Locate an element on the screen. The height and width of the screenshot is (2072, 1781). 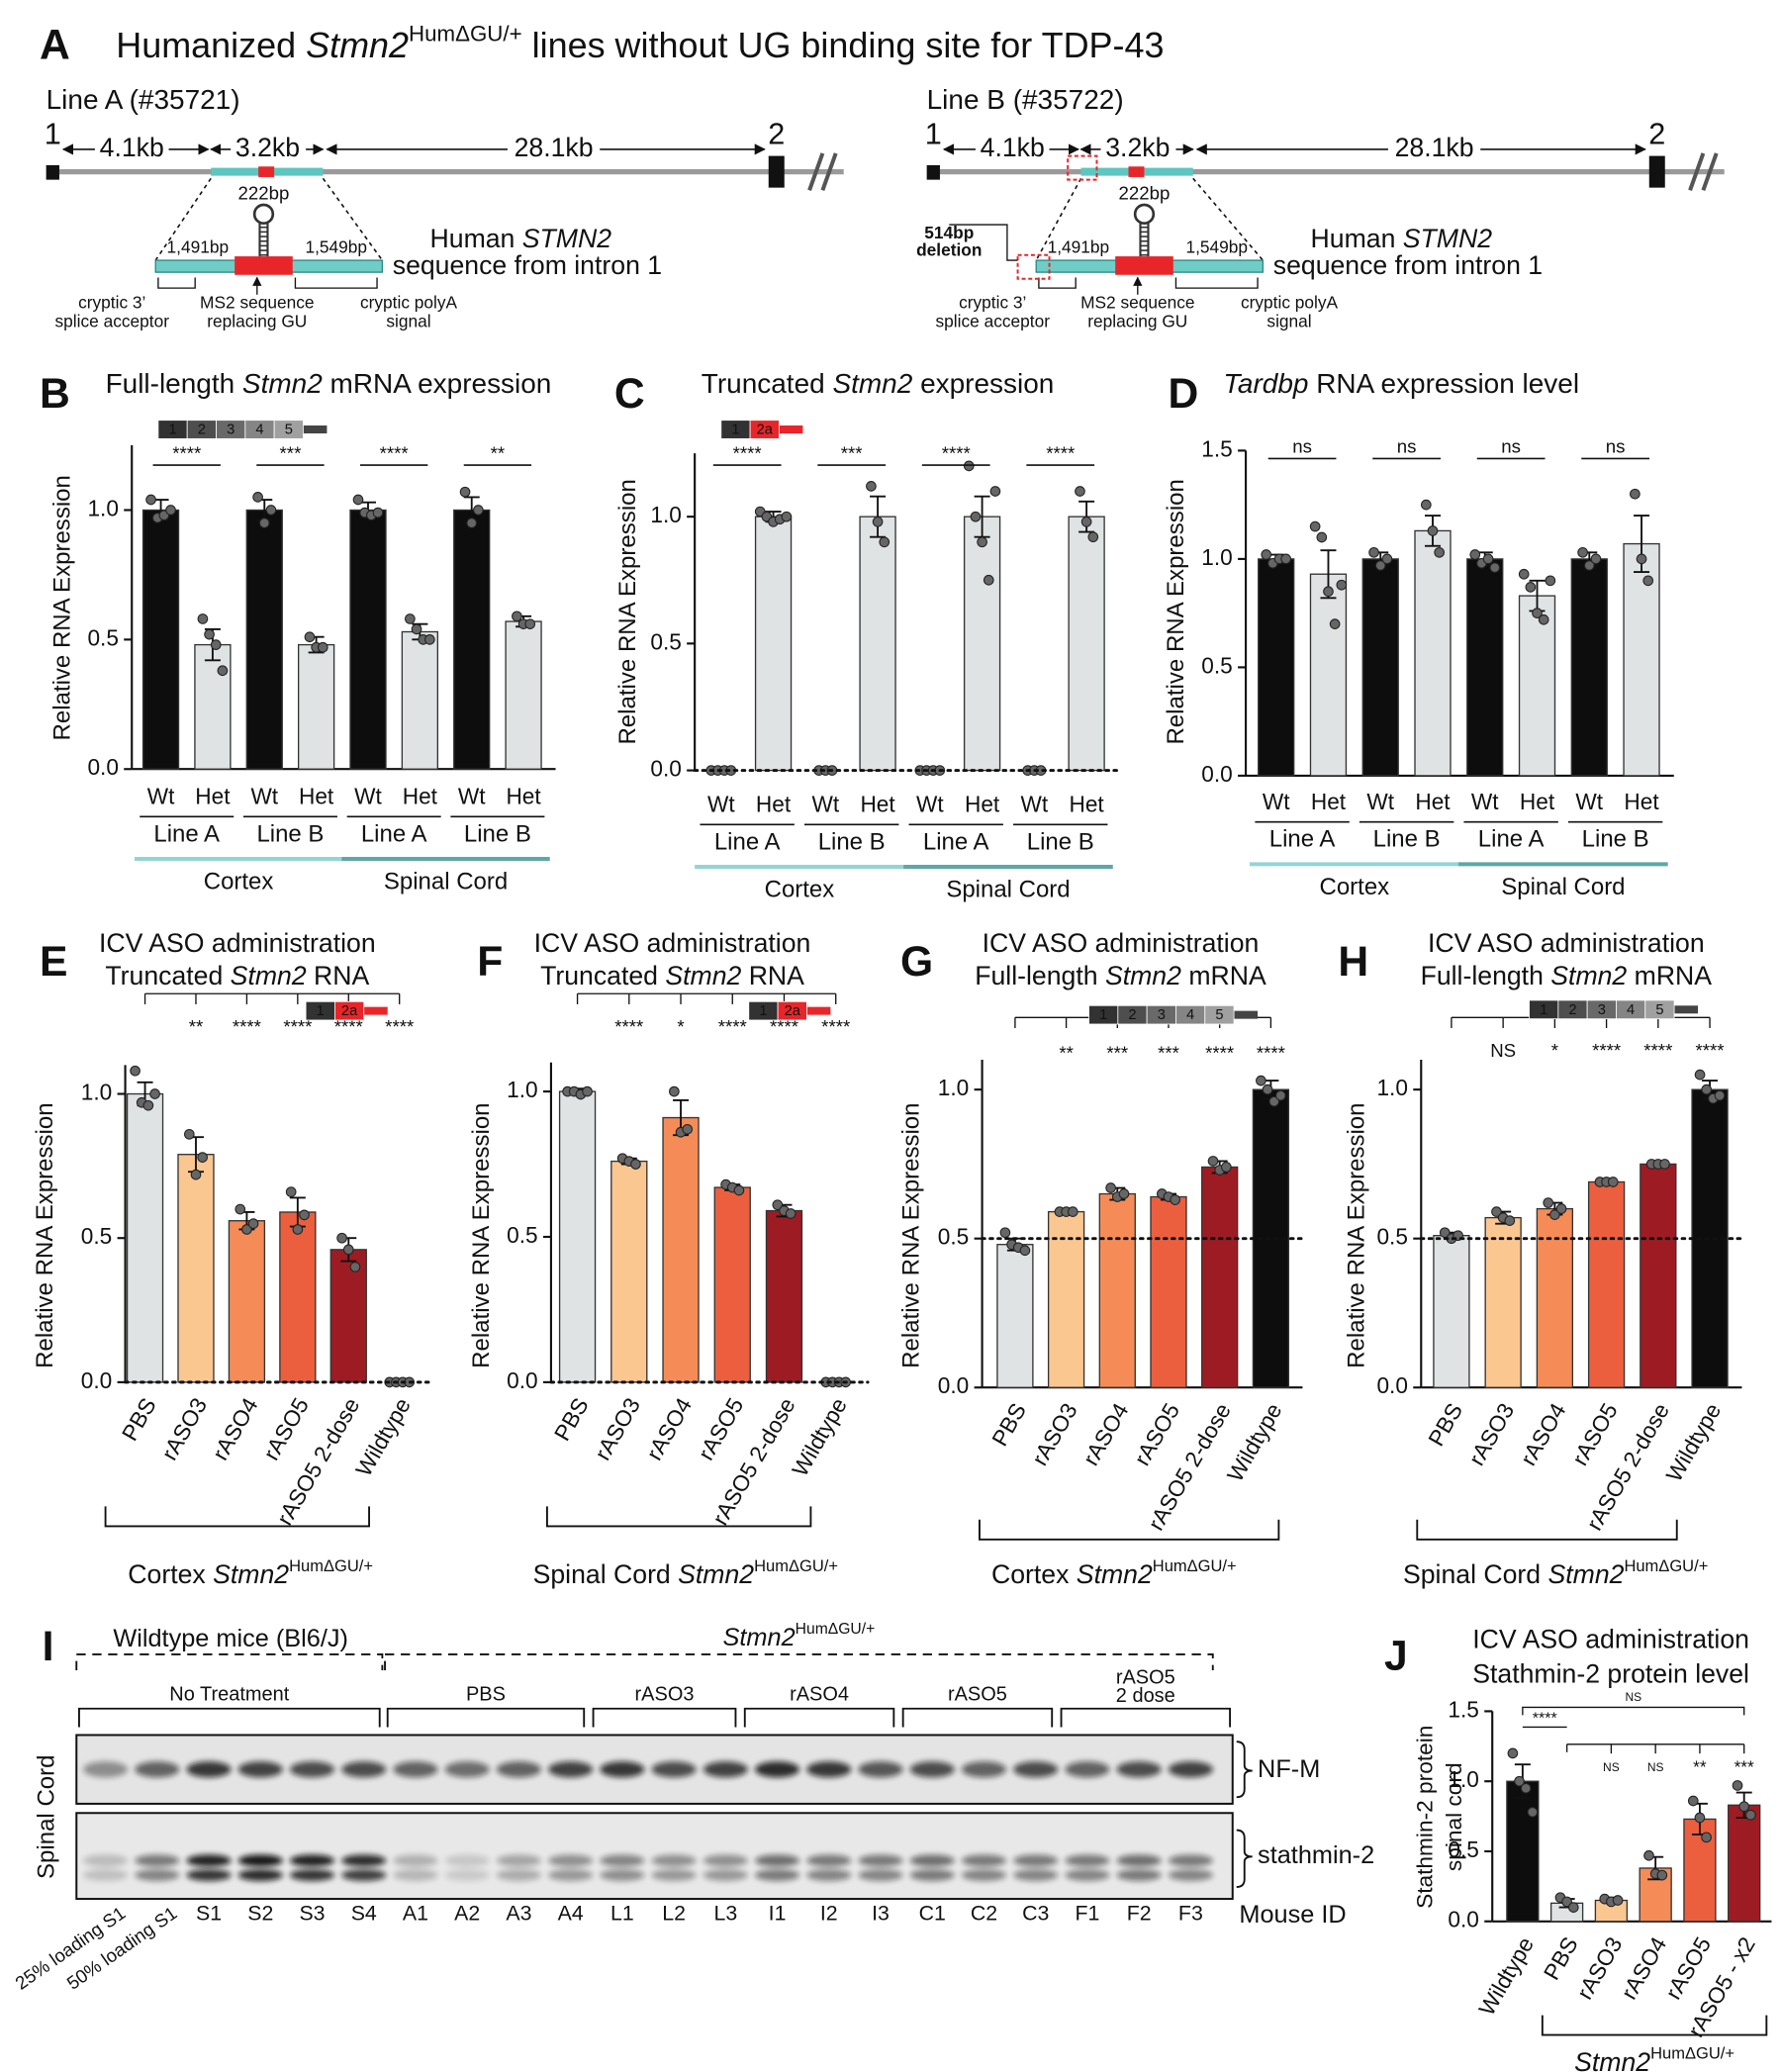
lane-label: S2 is located at coordinates (260, 1914).